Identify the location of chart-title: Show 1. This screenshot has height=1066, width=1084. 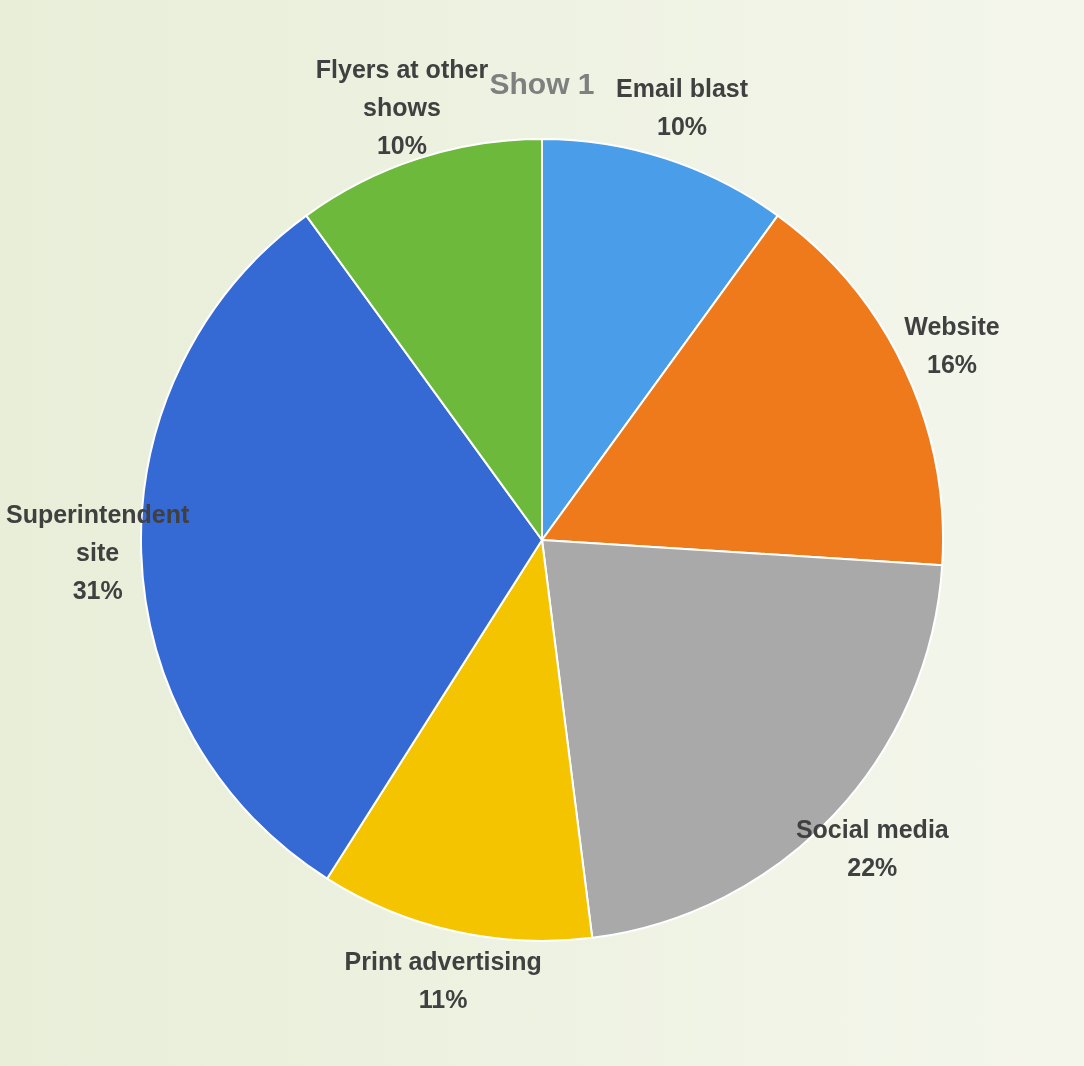
(542, 84).